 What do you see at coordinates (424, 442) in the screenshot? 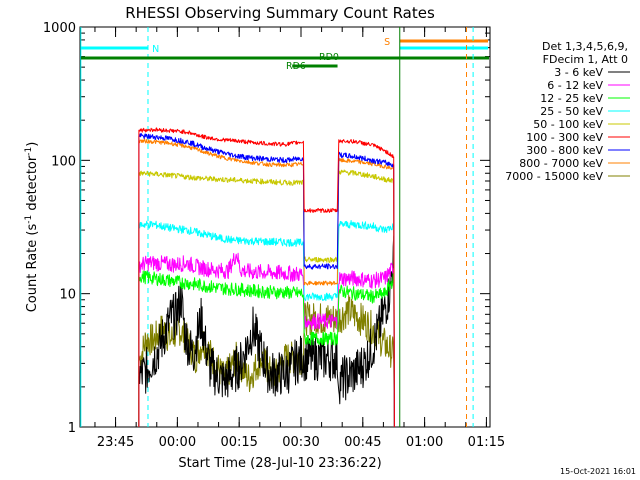
I see `x-tick-label: 01:00` at bounding box center [424, 442].